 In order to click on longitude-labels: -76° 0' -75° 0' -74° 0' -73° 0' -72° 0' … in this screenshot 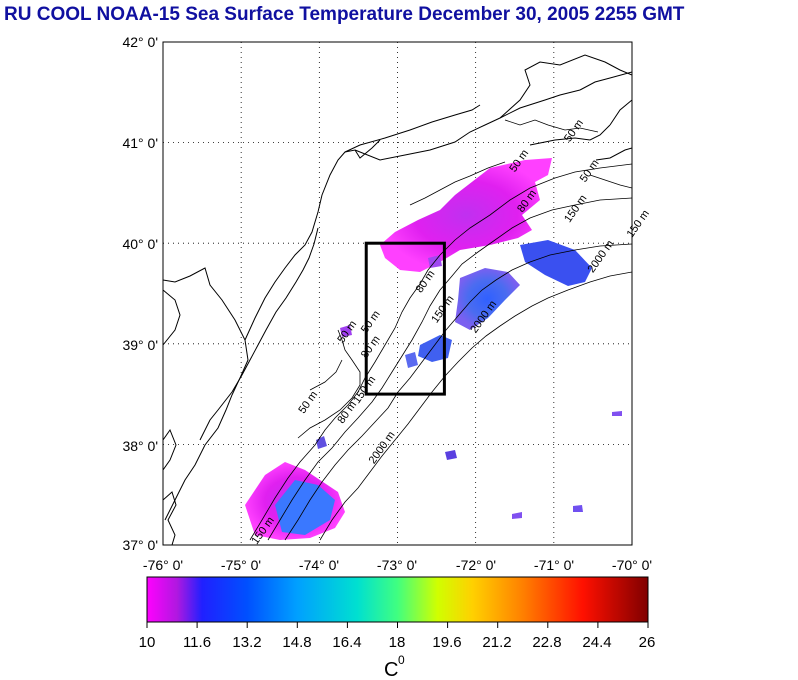, I will do `click(397, 565)`.